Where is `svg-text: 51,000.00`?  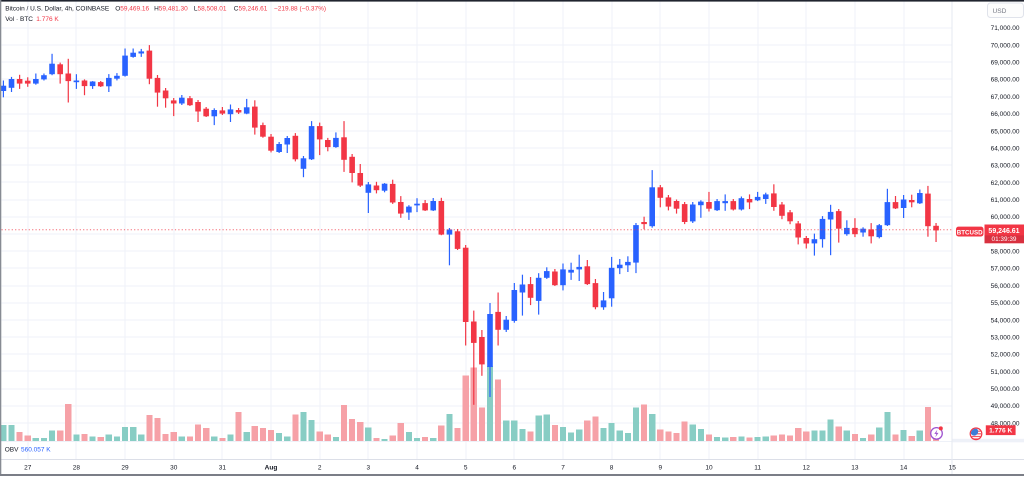
svg-text: 51,000.00 is located at coordinates (1005, 372).